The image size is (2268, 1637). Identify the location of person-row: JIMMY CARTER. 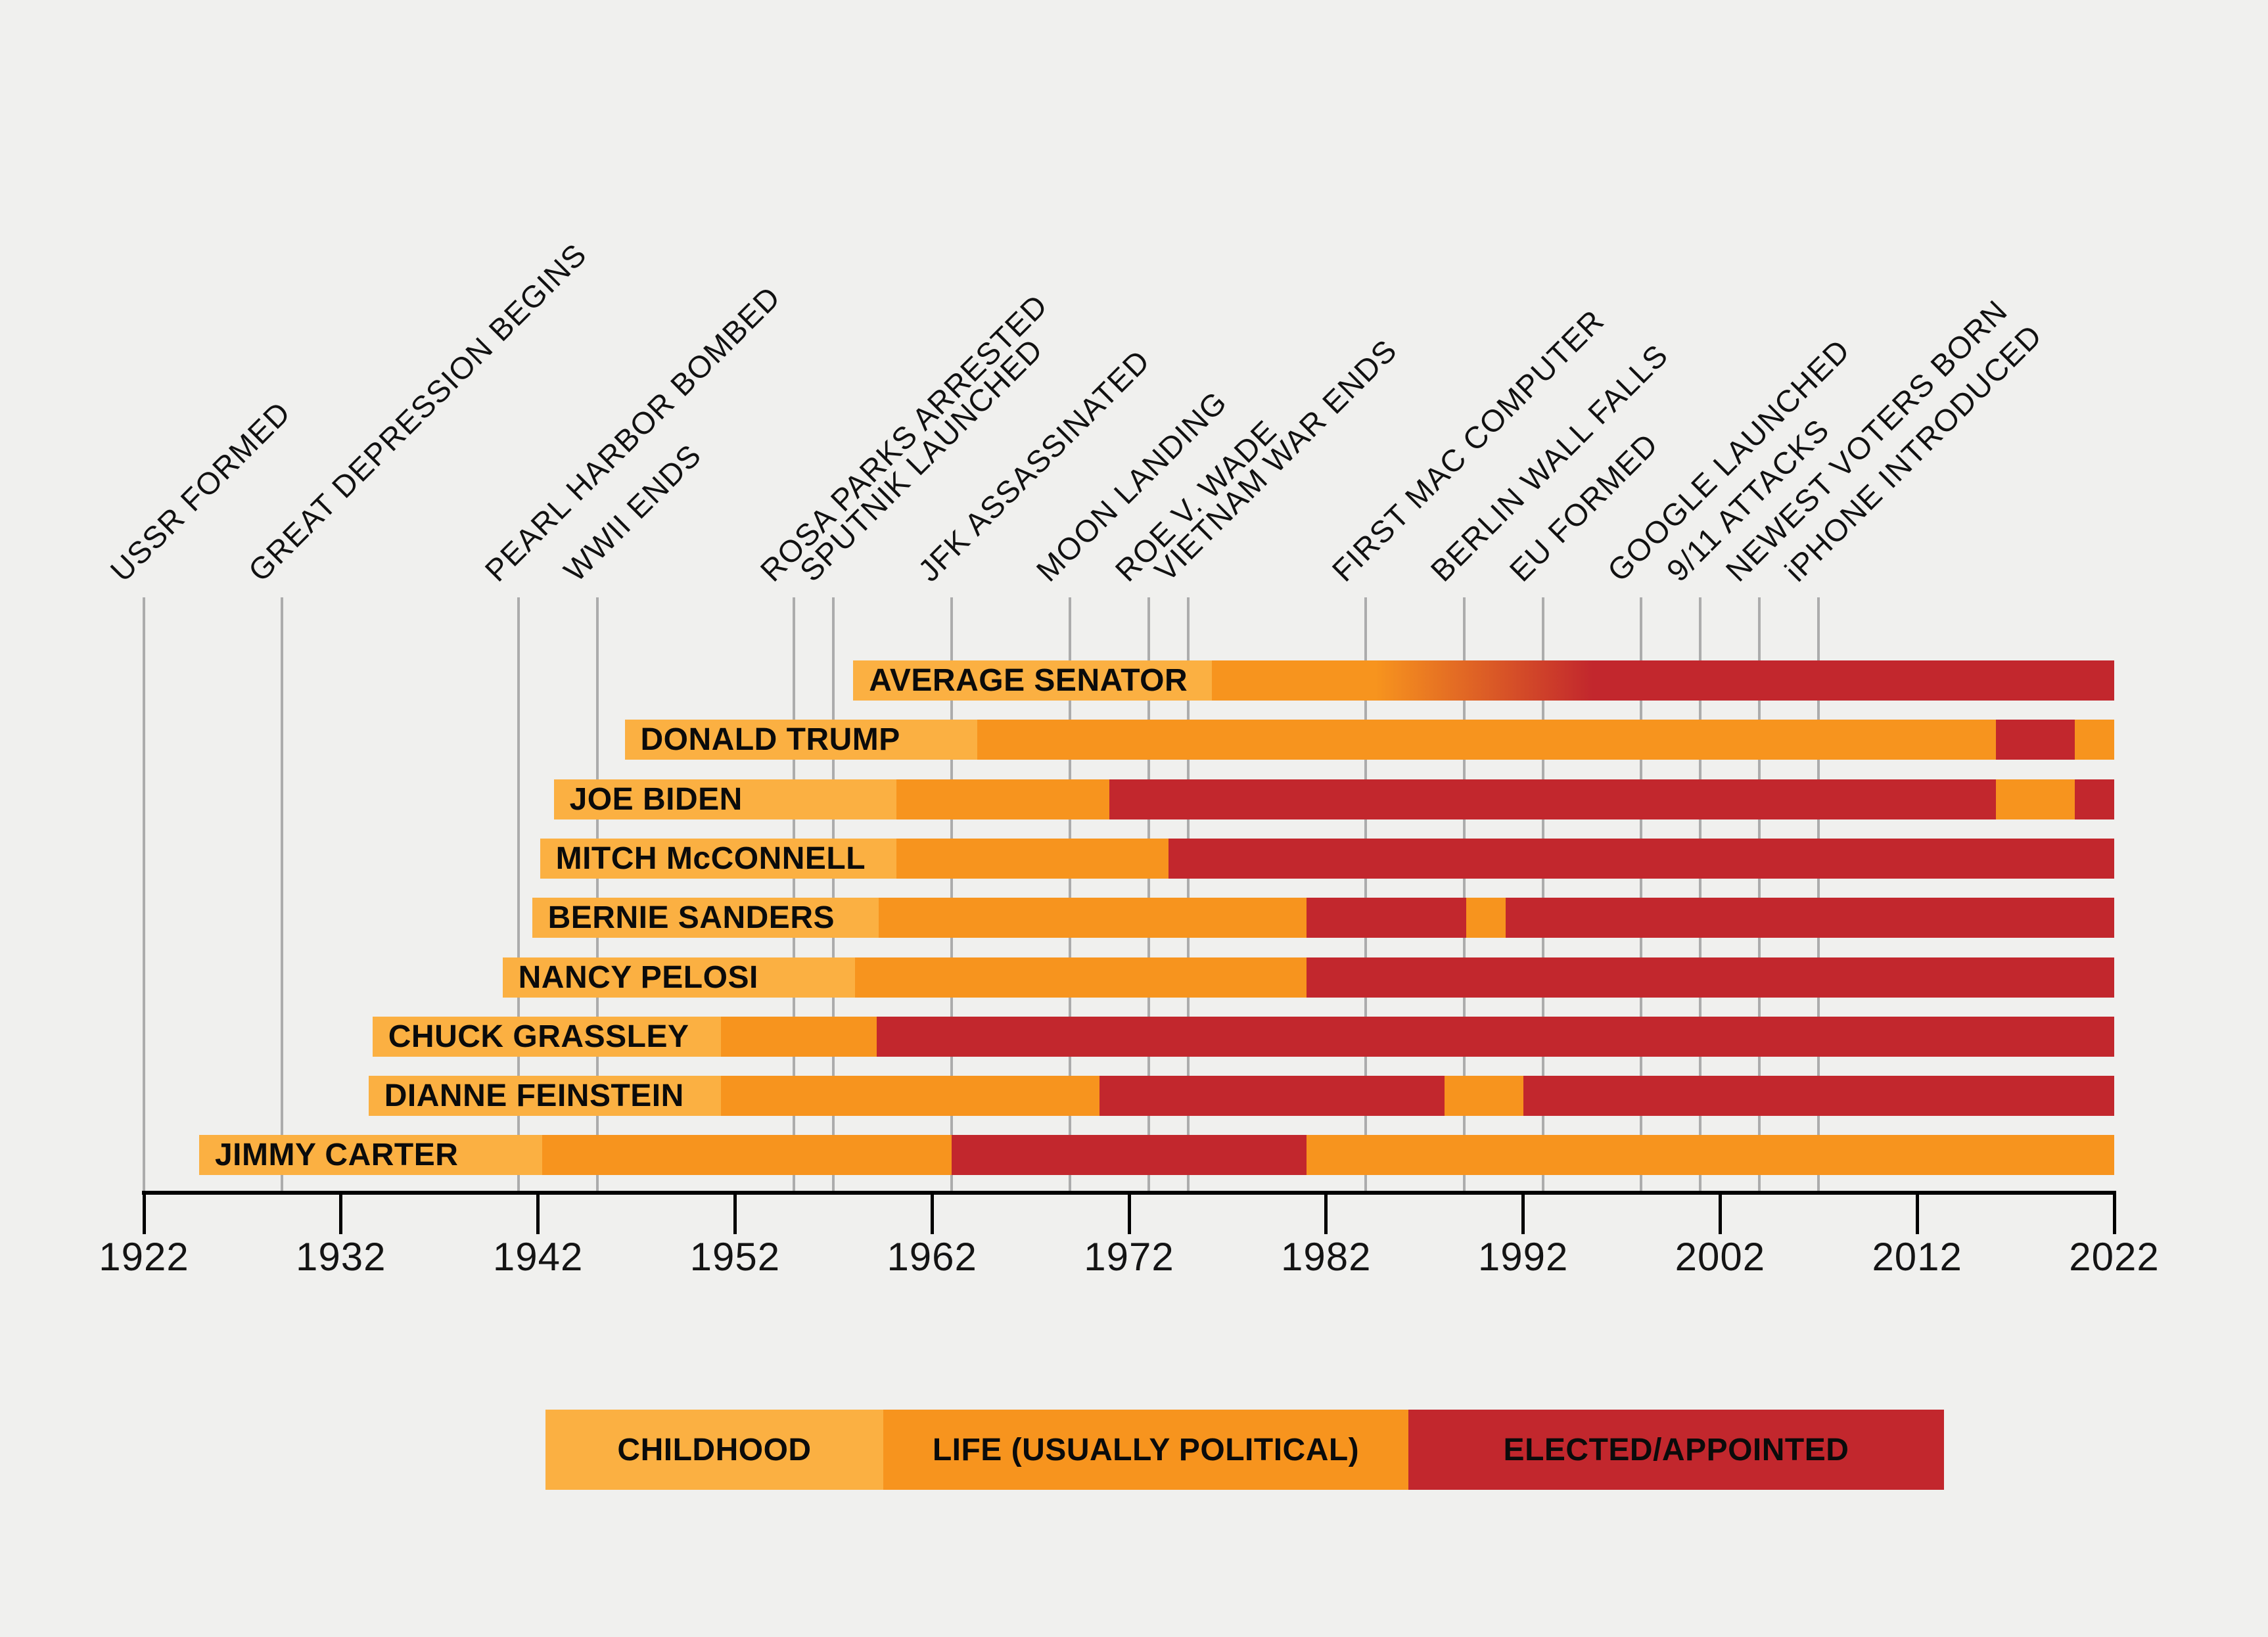
(1134, 1155).